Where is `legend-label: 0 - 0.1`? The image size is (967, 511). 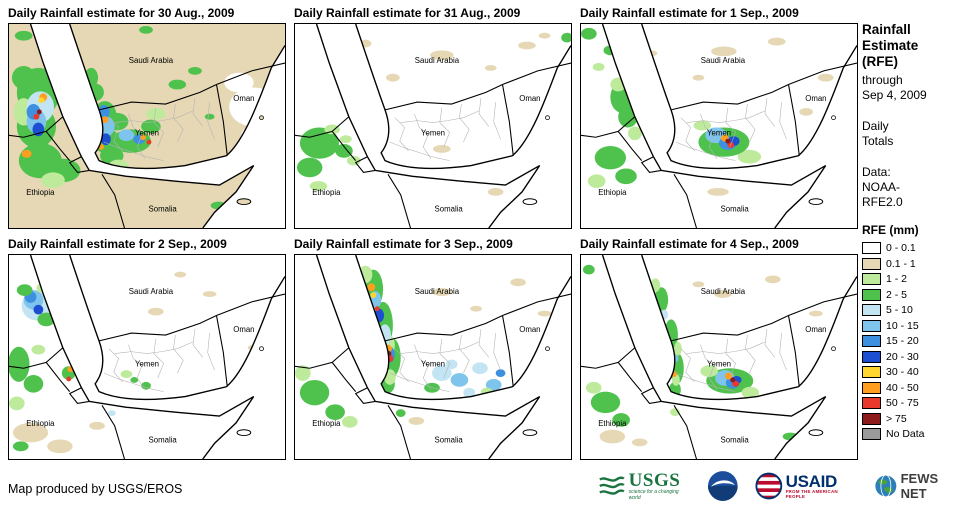 legend-label: 0 - 0.1 is located at coordinates (901, 248).